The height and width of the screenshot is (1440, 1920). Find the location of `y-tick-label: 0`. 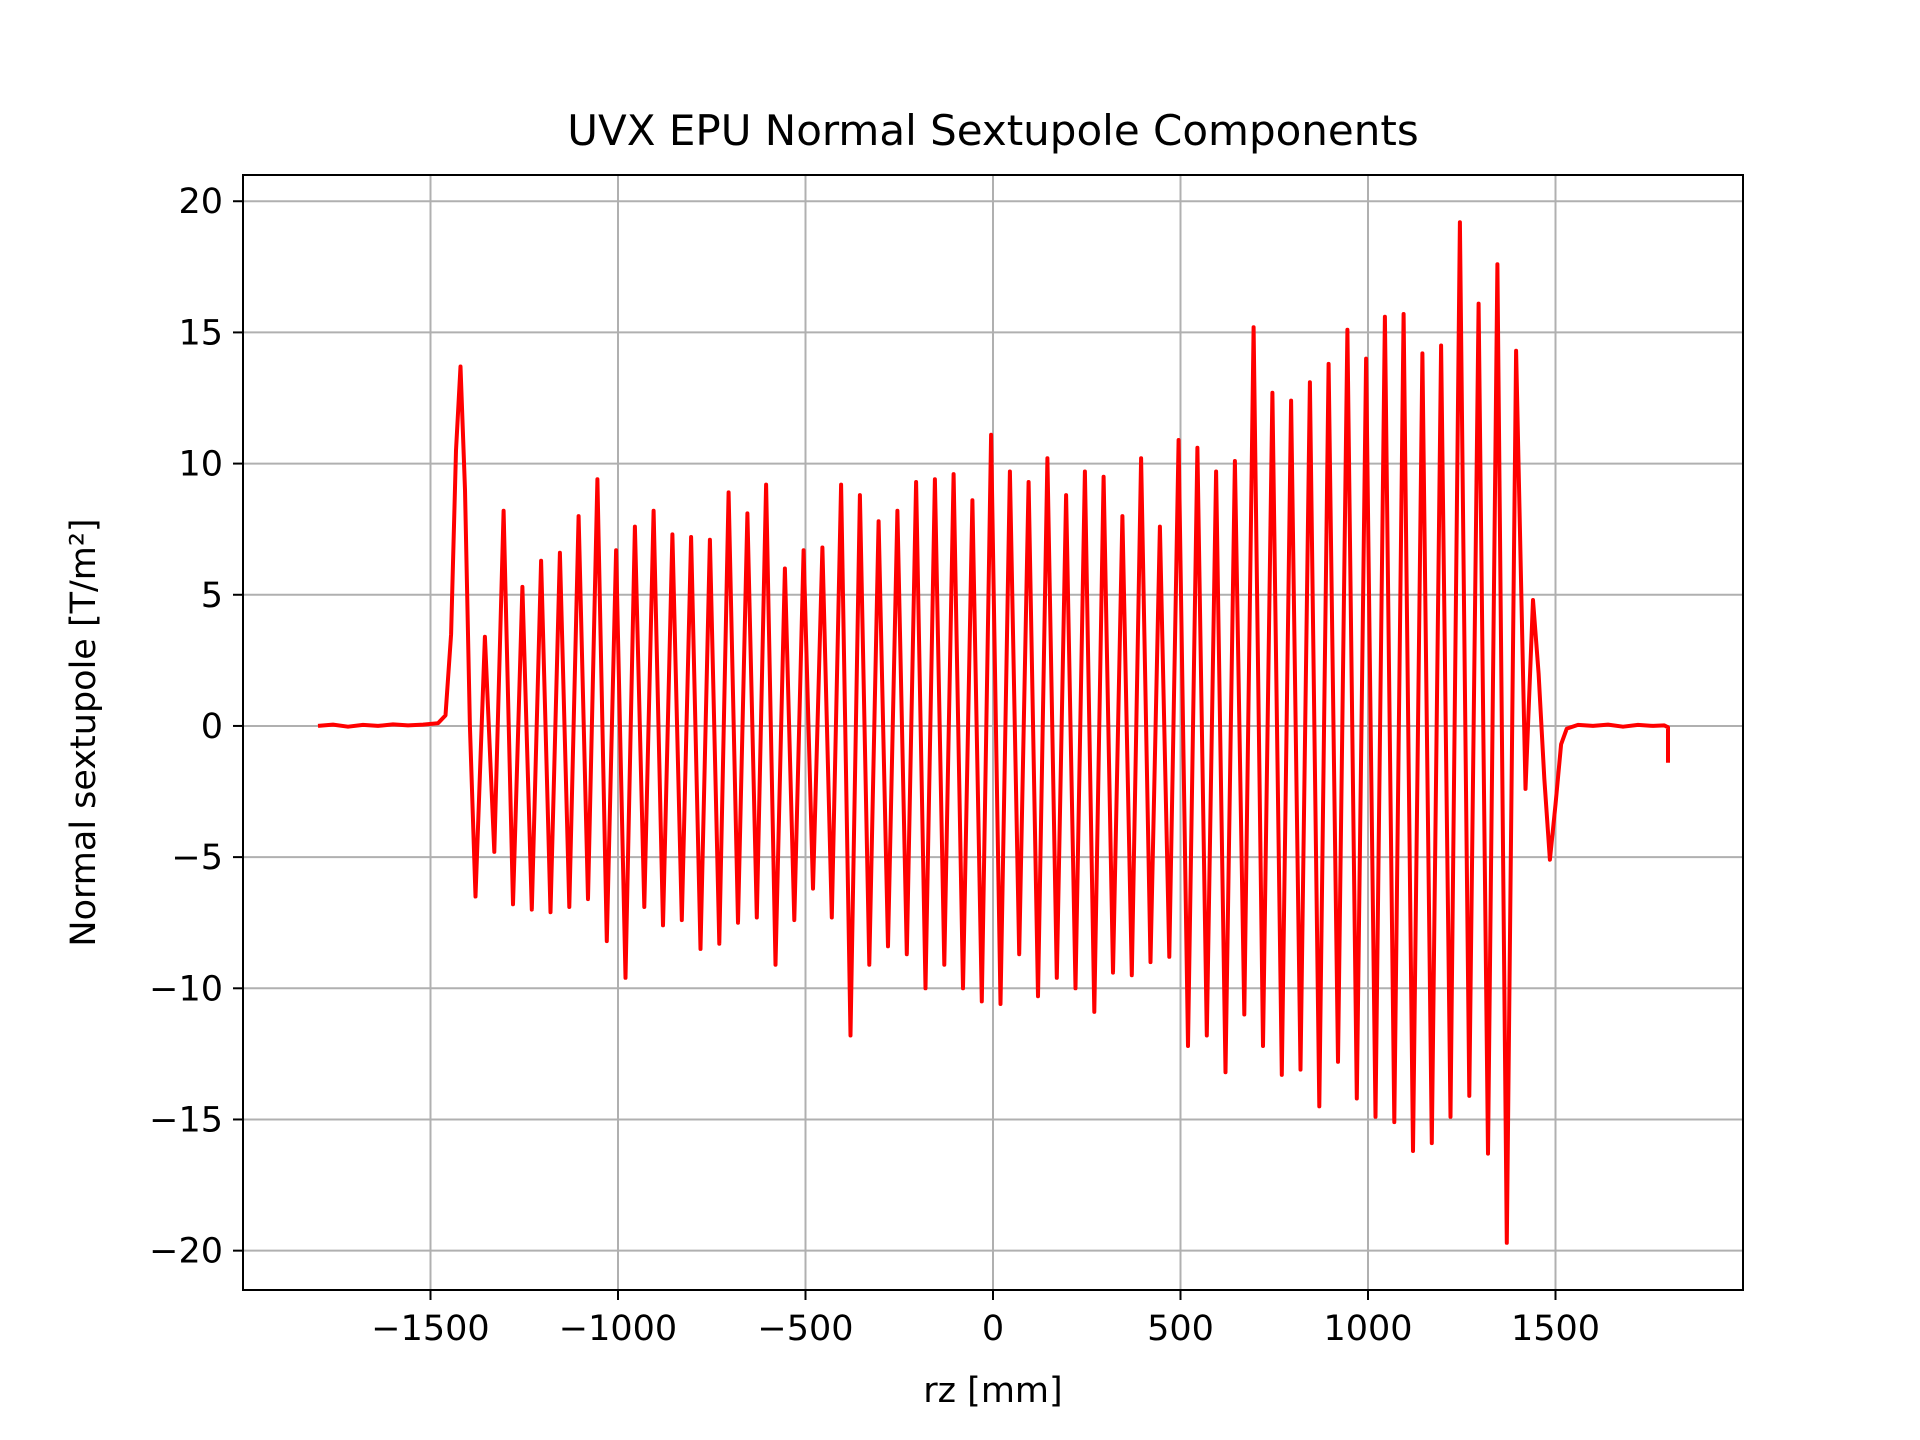

y-tick-label: 0 is located at coordinates (212, 727).